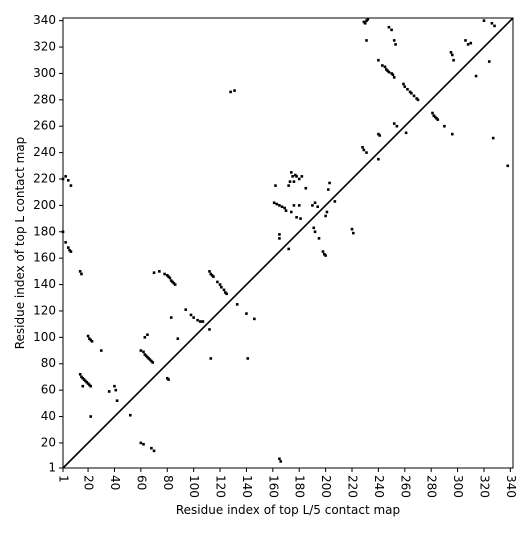 This screenshot has height=536, width=532. Describe the element at coordinates (44, 231) in the screenshot. I see `y-tick-label: 180` at that location.